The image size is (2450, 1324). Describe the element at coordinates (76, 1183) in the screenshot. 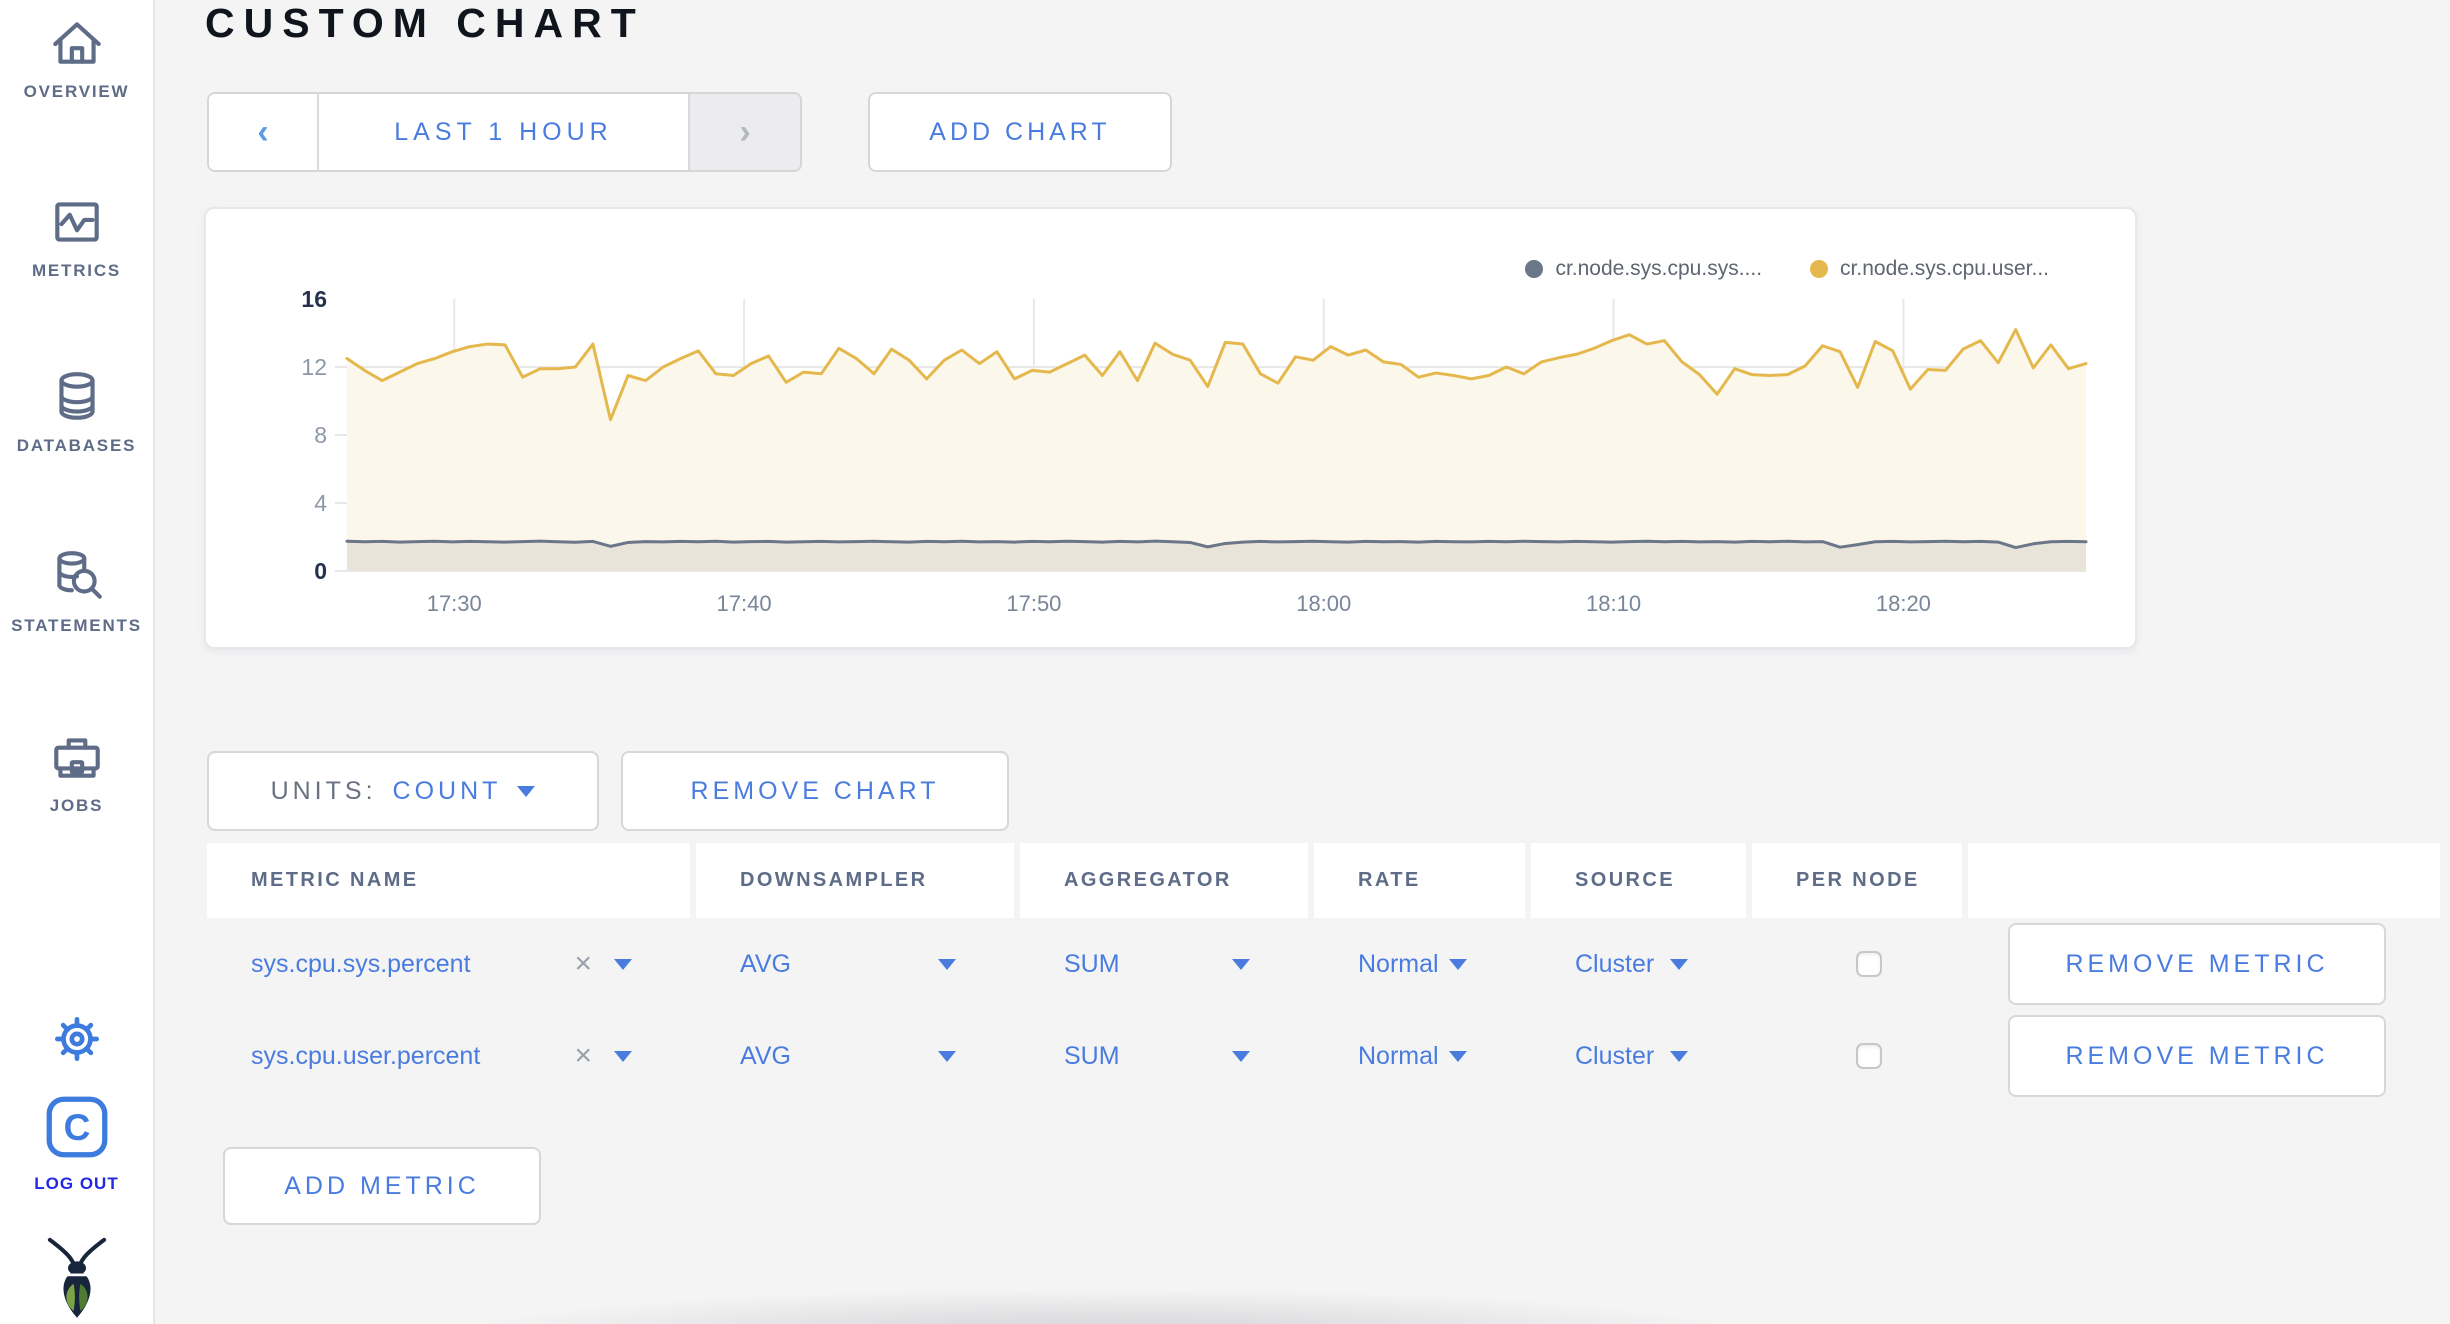

I see `logout-label: LOG OUT` at that location.